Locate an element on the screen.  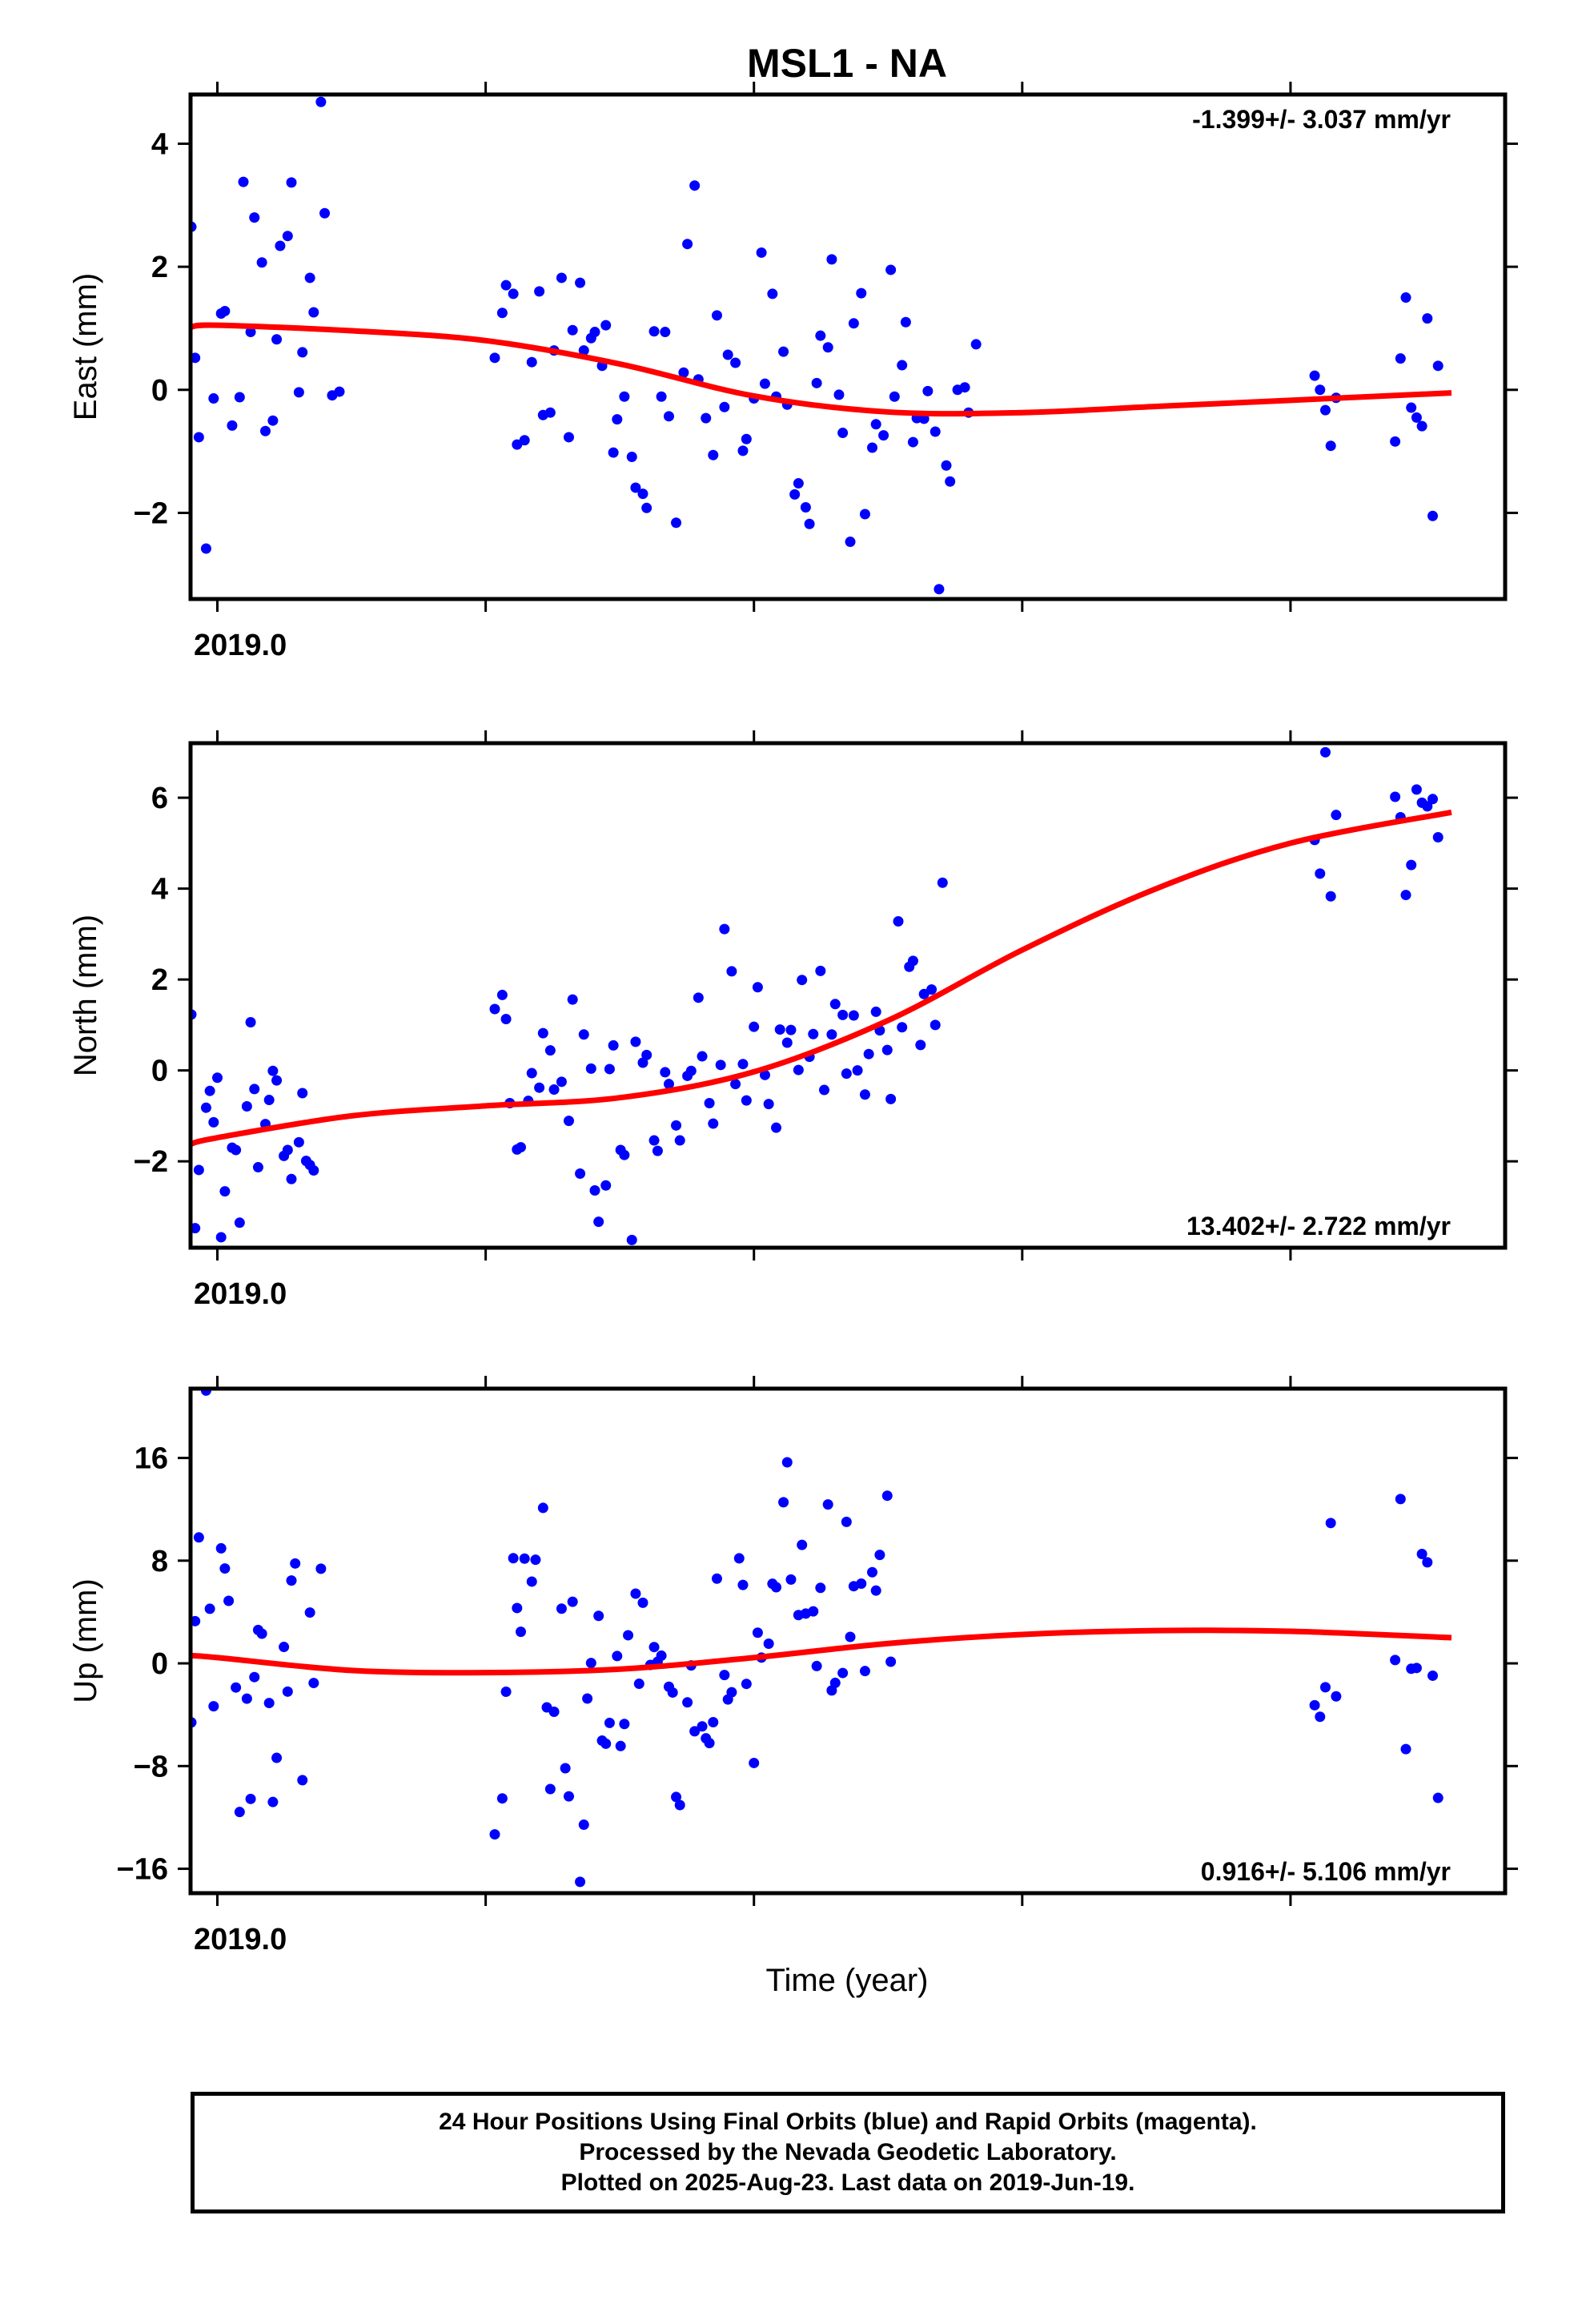
north-fit-curve is located at coordinates (821, 978).